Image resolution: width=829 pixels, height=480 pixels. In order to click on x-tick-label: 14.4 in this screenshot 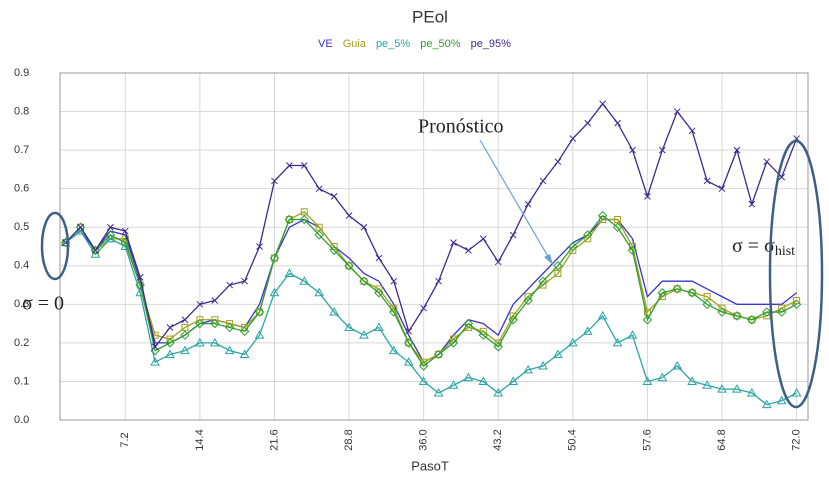, I will do `click(200, 439)`.